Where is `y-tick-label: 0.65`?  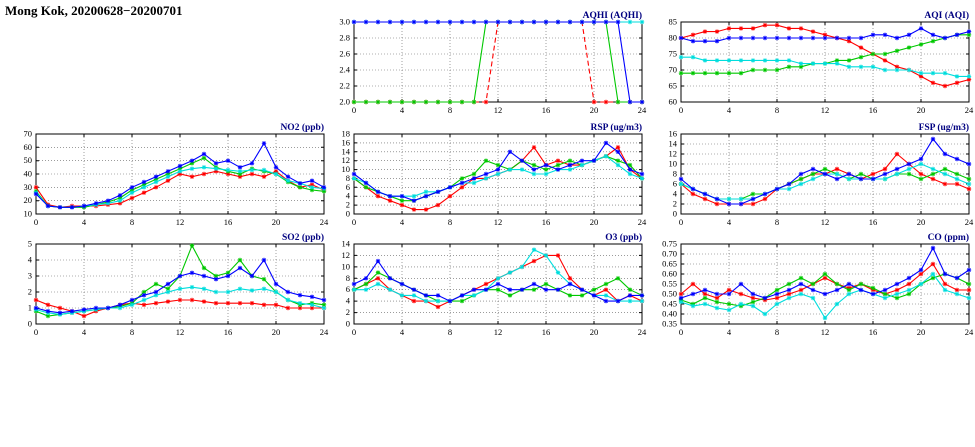
y-tick-label: 0.65 is located at coordinates (669, 264).